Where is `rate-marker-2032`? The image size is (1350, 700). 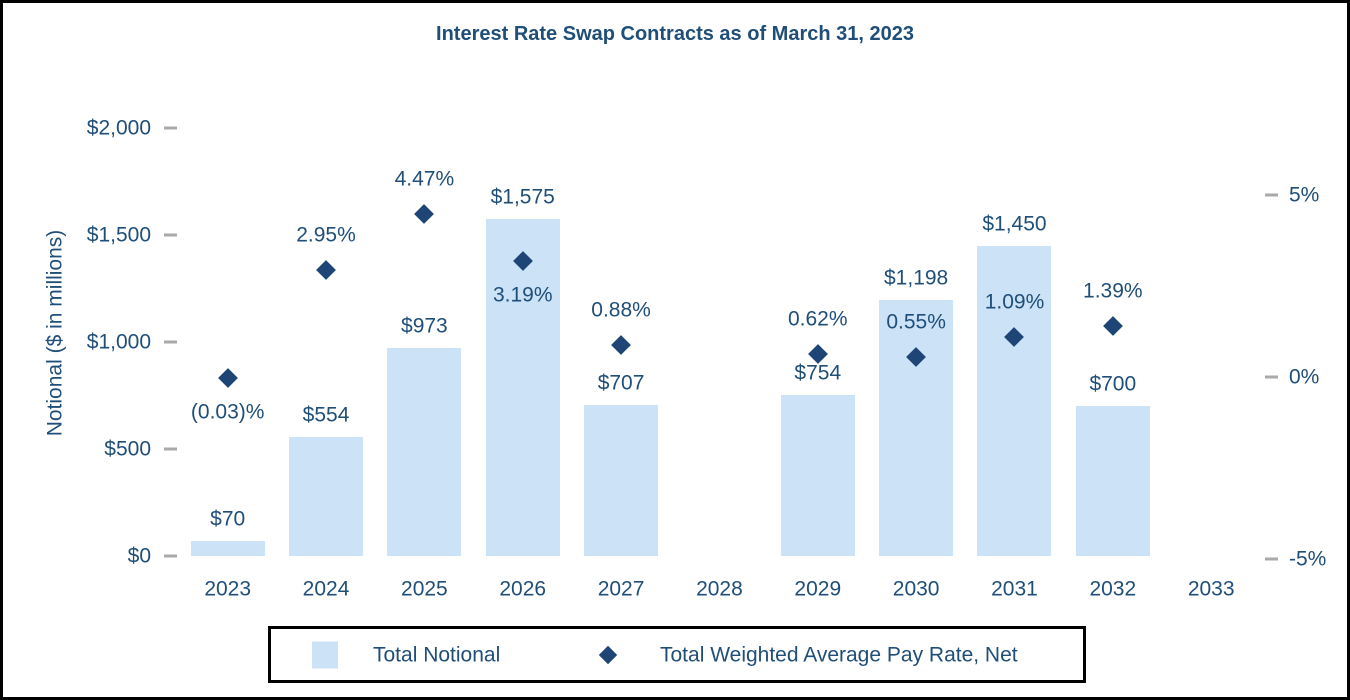
rate-marker-2032 is located at coordinates (1112, 326).